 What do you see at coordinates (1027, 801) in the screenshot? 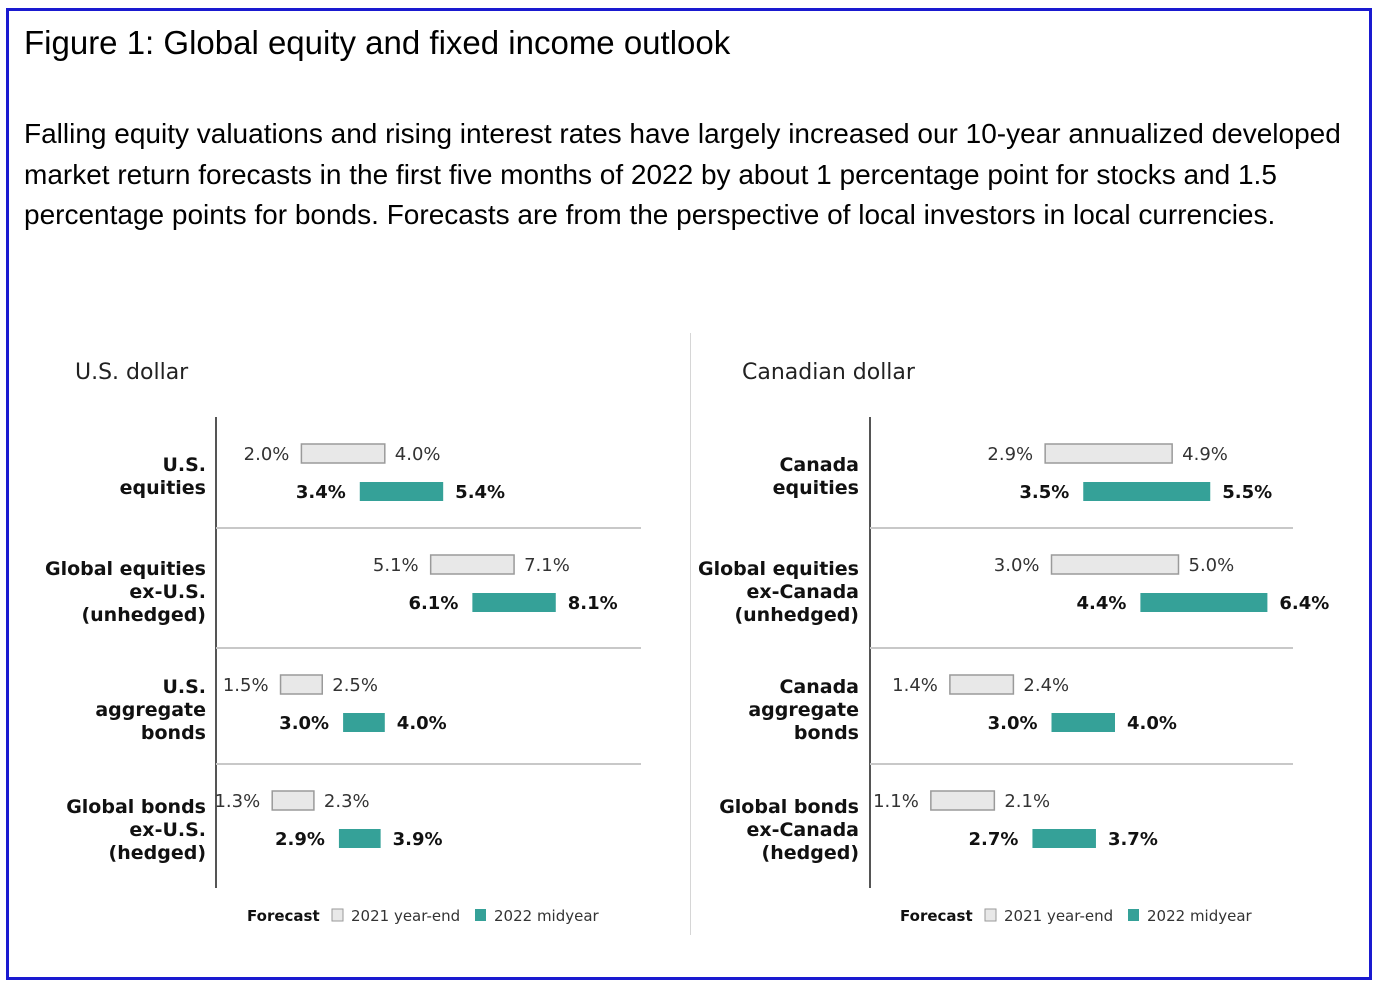
I see `label-2021-high: 2.1%` at bounding box center [1027, 801].